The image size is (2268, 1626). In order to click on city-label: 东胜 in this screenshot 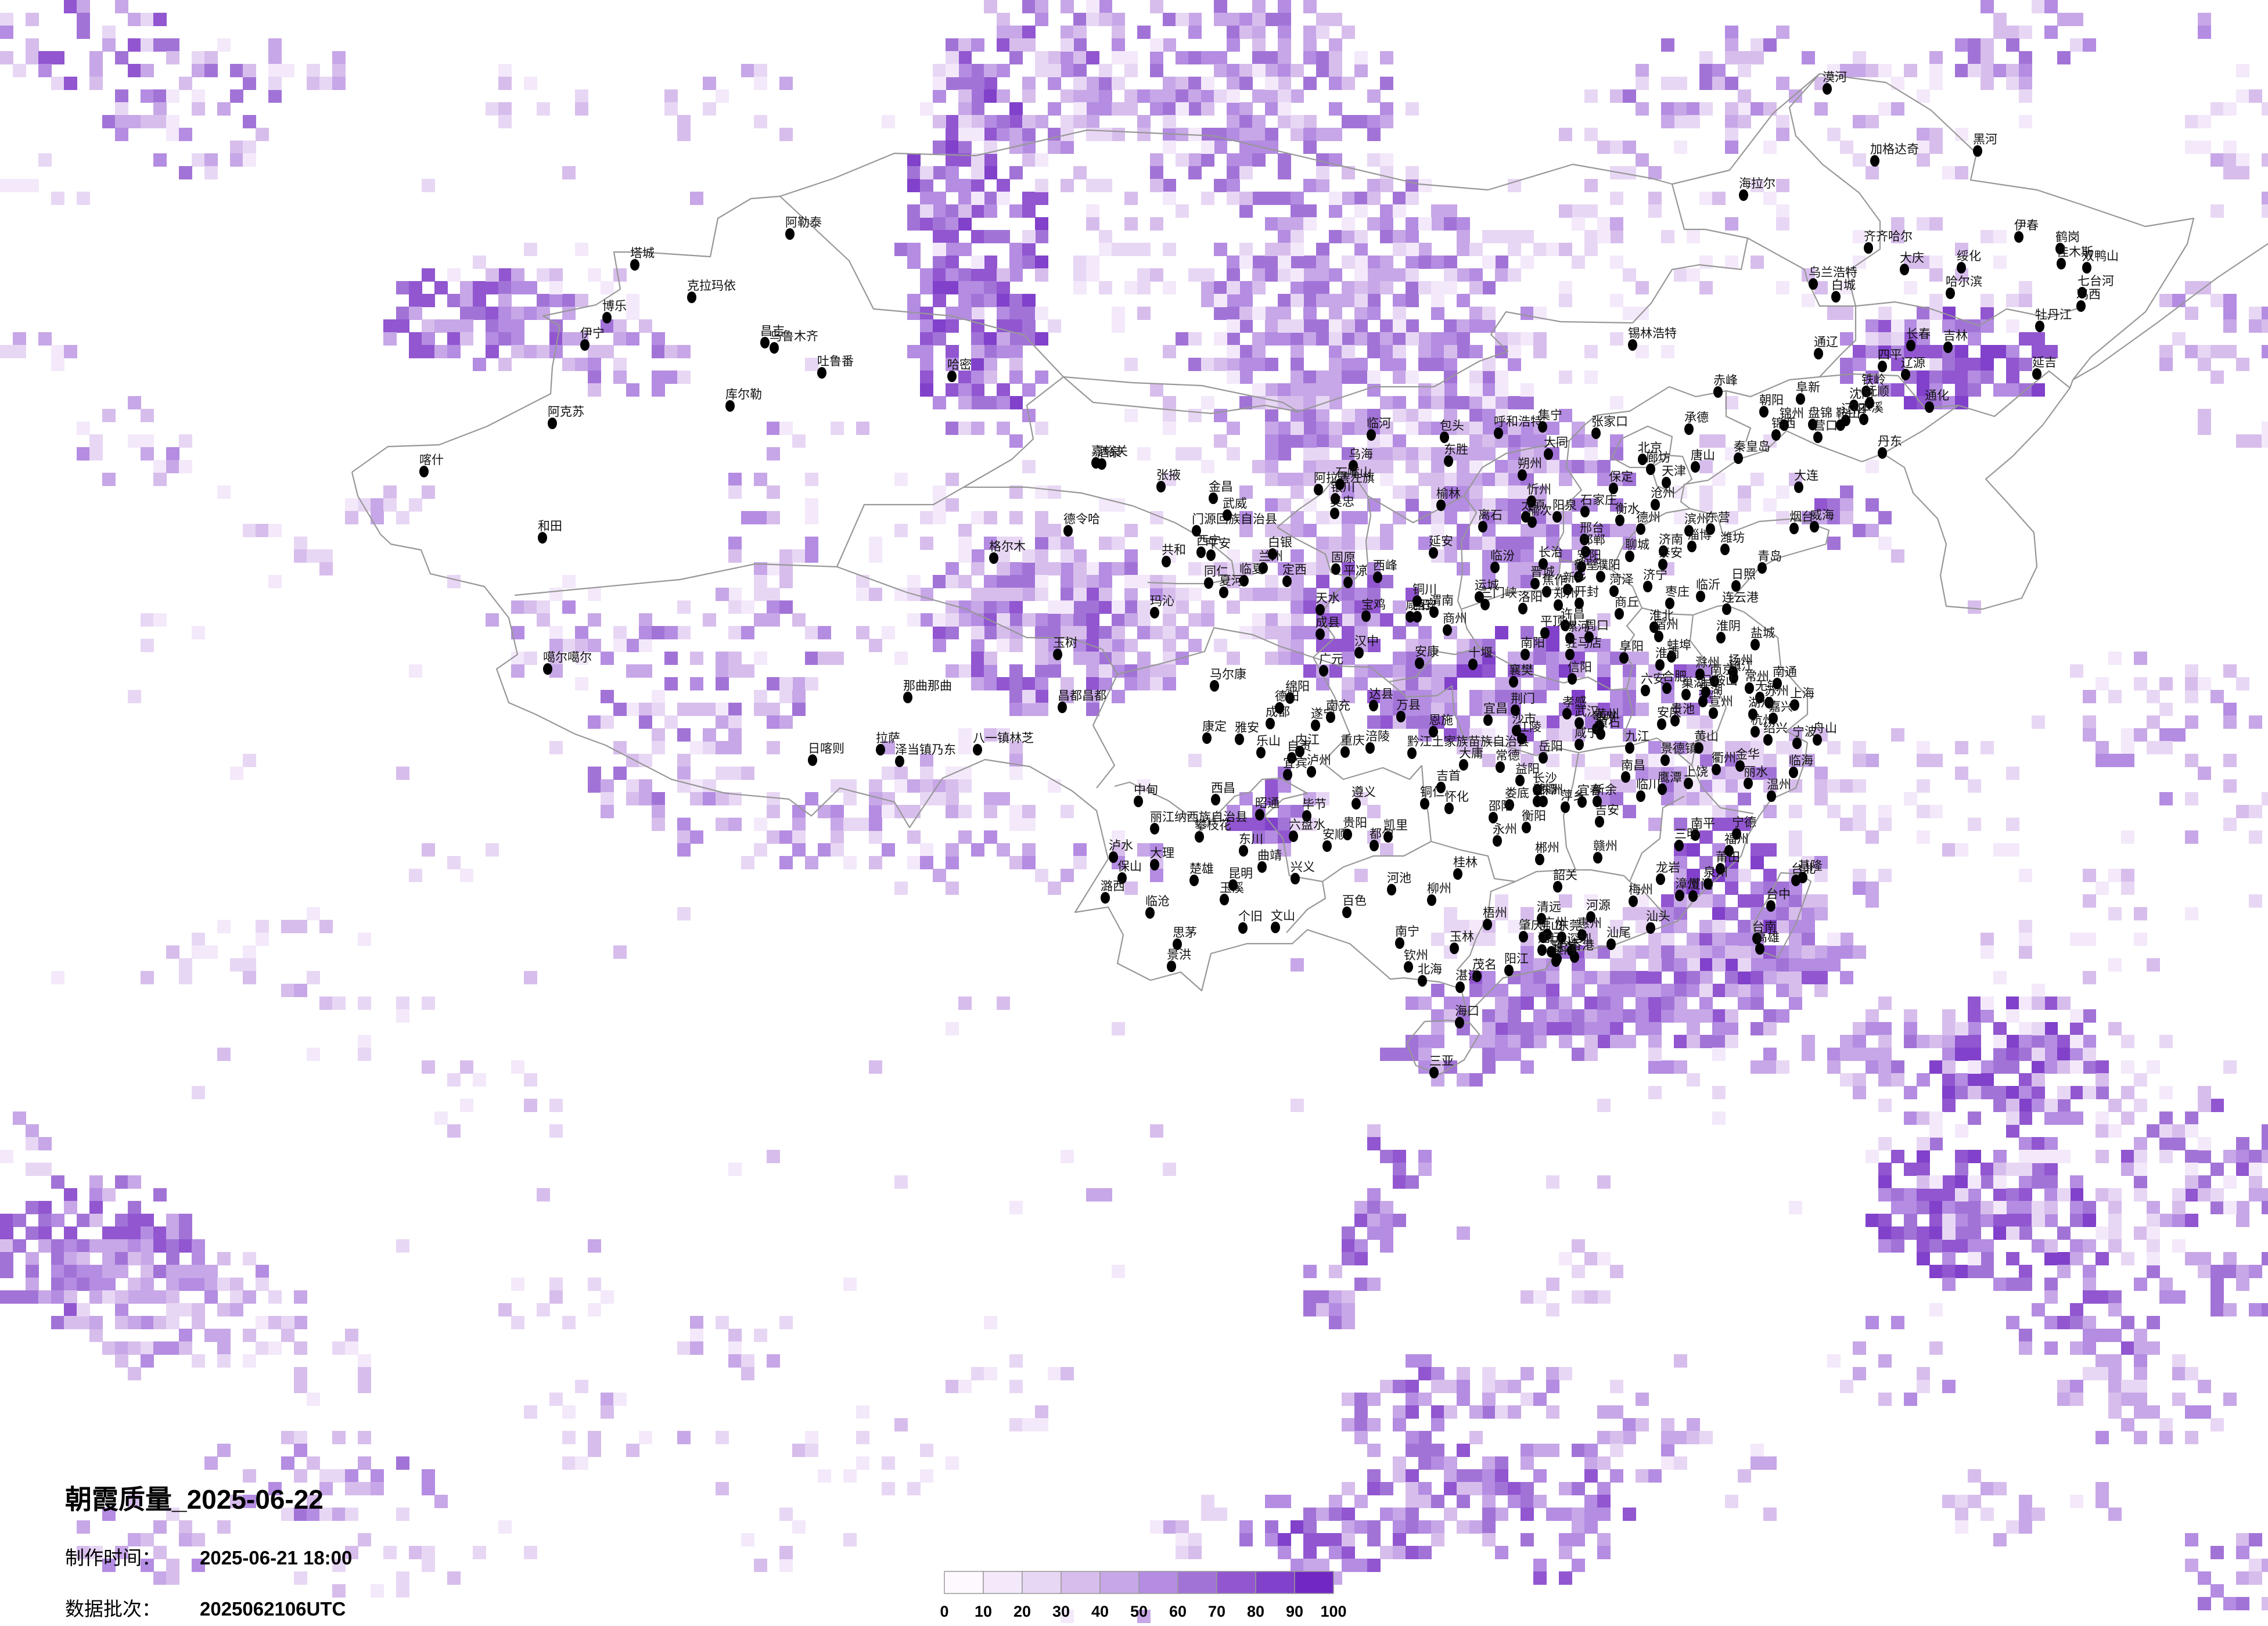, I will do `click(1456, 449)`.